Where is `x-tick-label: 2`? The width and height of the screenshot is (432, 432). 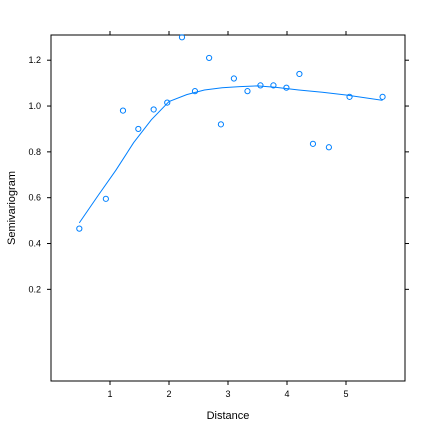
x-tick-label: 2 is located at coordinates (168, 394).